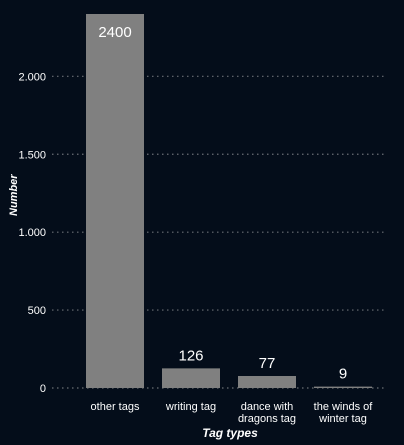  I want to click on x-tick-label: dragons tag, so click(267, 419).